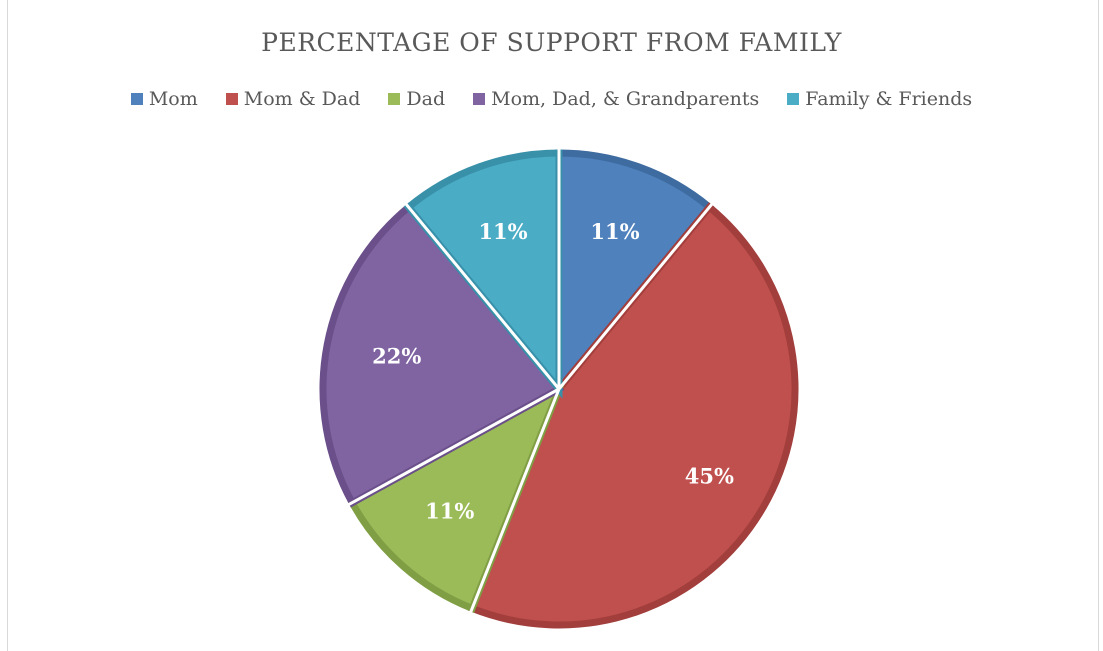 The height and width of the screenshot is (651, 1103). What do you see at coordinates (793, 99) in the screenshot?
I see `legend-swatch-family-and-friends` at bounding box center [793, 99].